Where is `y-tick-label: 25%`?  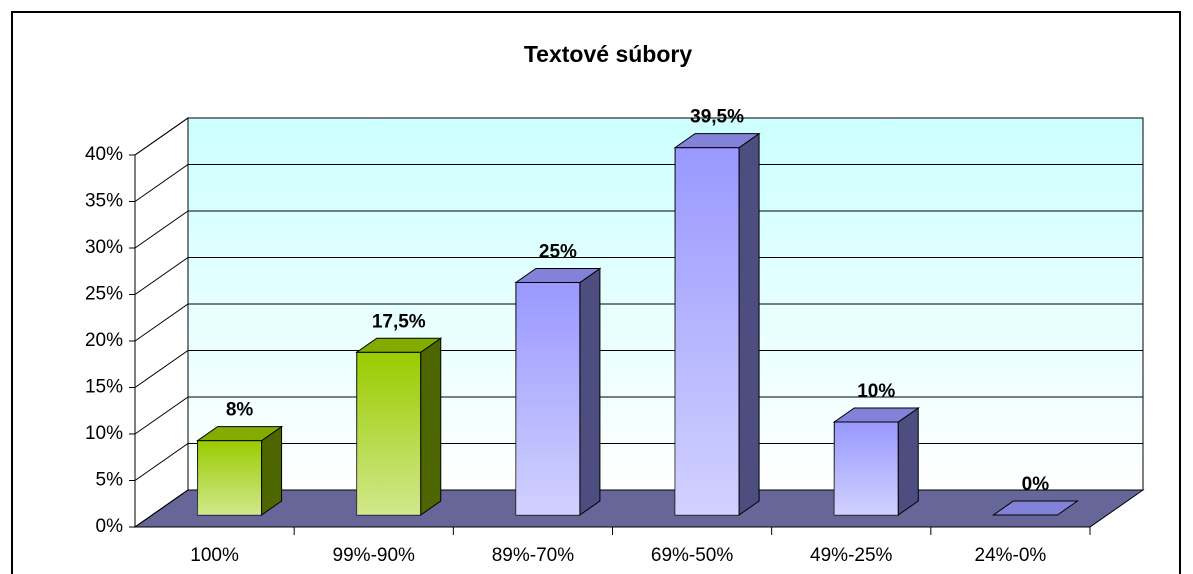
y-tick-label: 25% is located at coordinates (104, 294).